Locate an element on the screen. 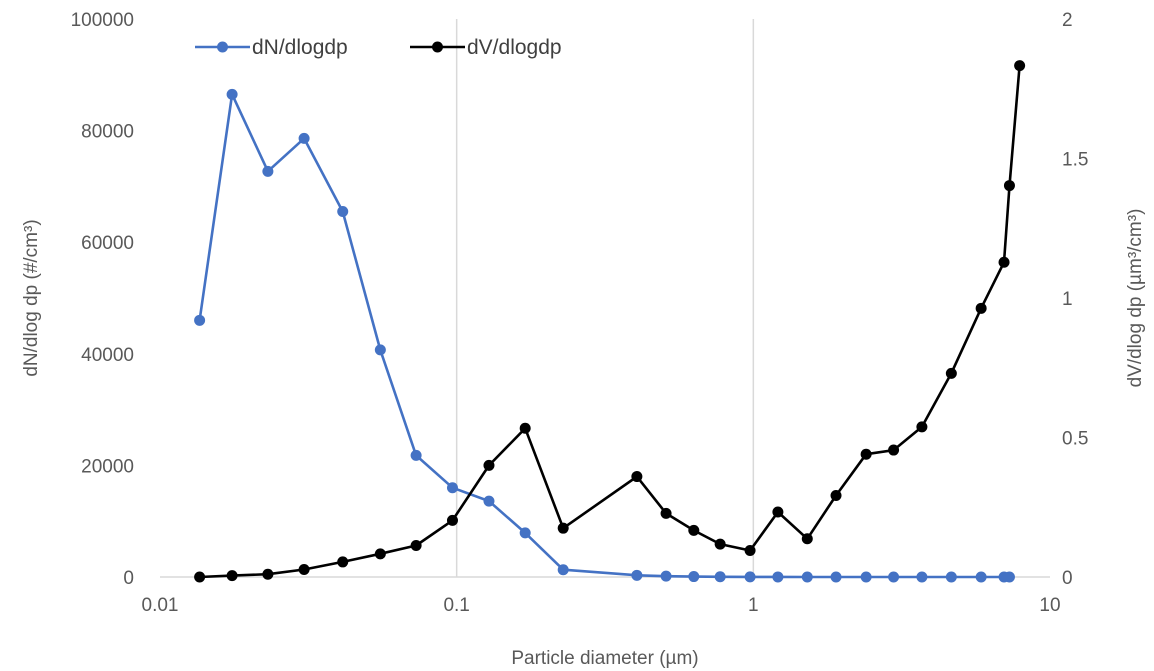  left-tick-label: 60000 is located at coordinates (107, 243).